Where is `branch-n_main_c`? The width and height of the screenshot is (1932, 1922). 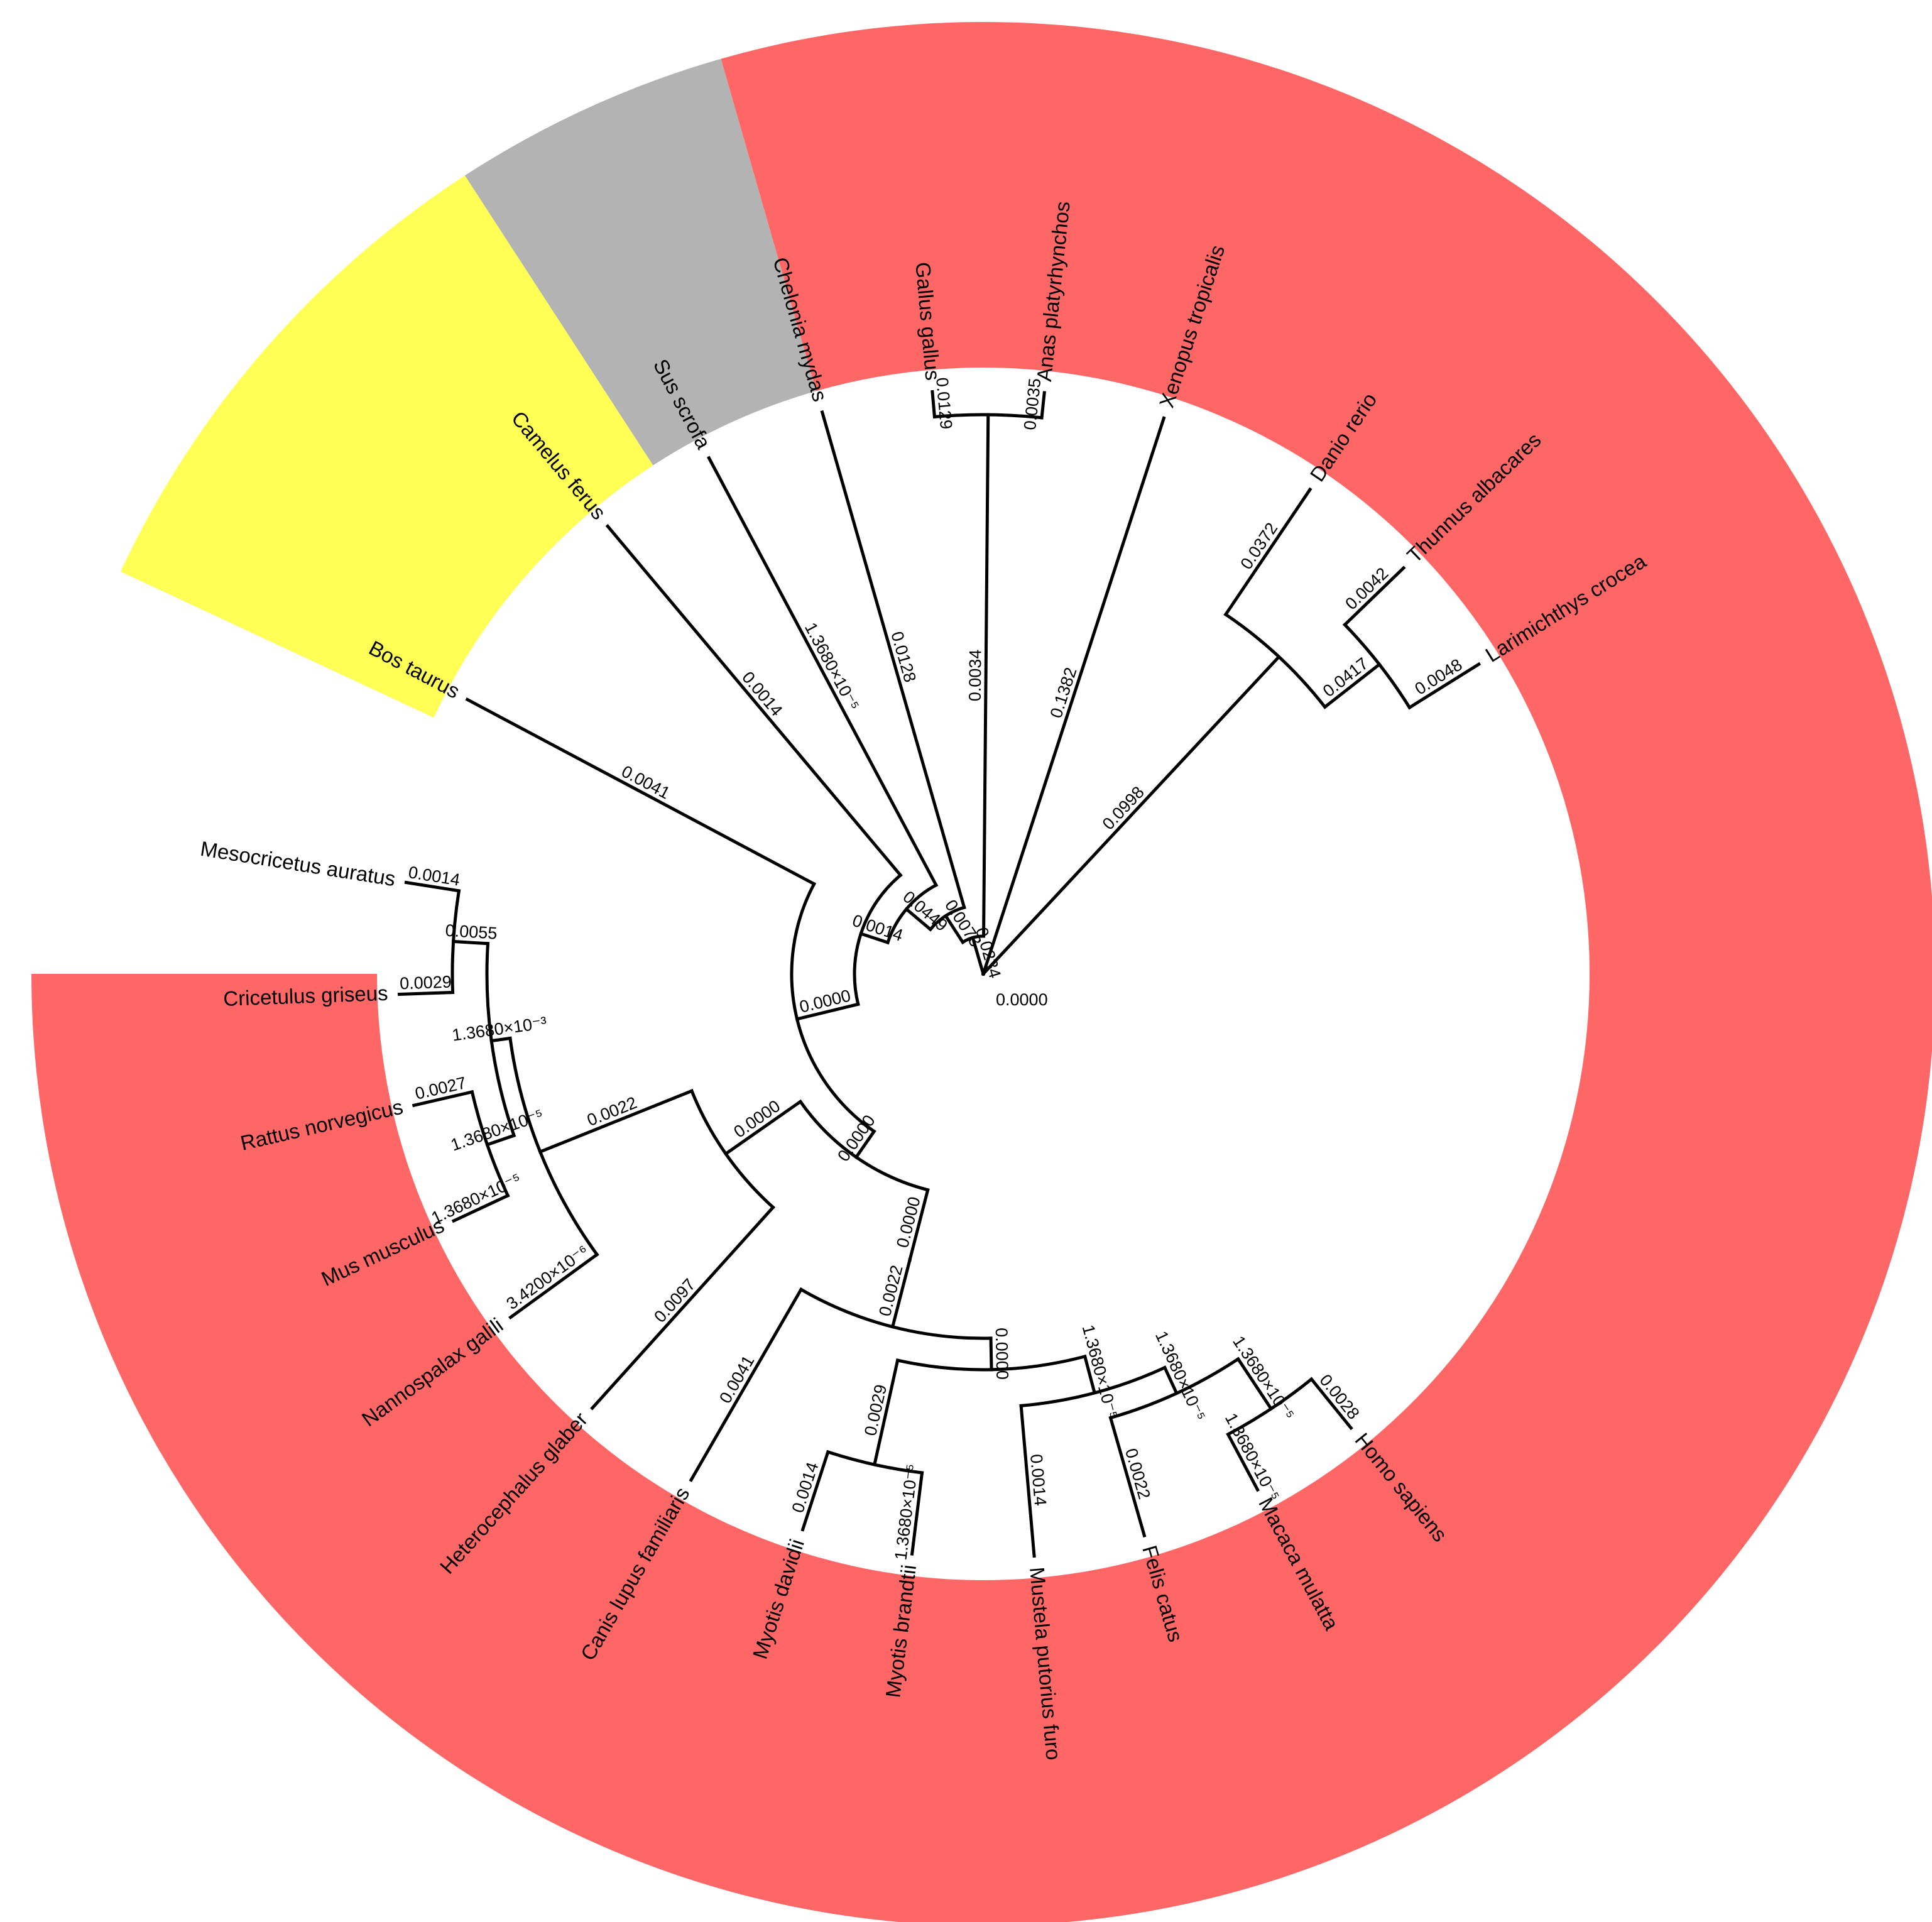 branch-n_main_c is located at coordinates (874, 938).